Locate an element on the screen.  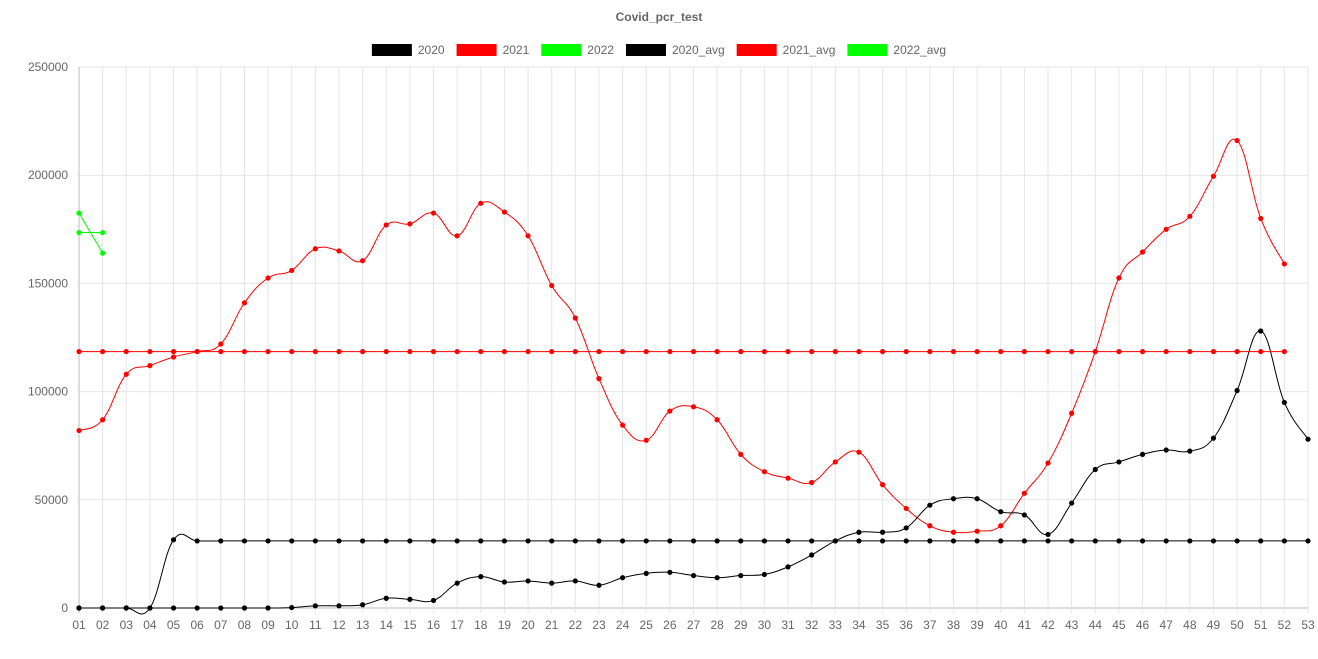
legend-item: 2020_avg is located at coordinates (675, 50).